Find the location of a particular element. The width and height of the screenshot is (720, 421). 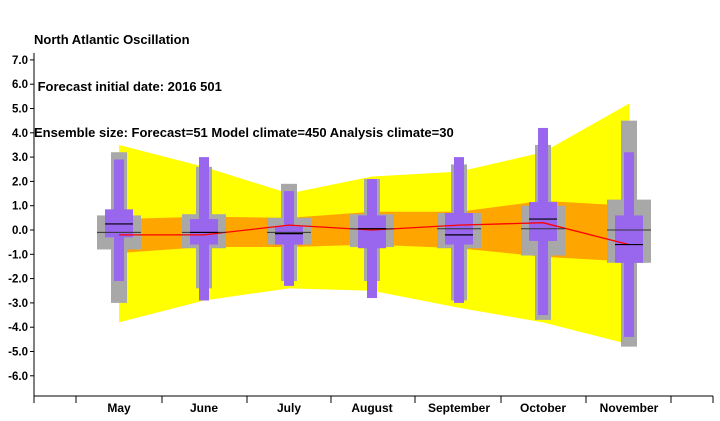

y-tick-label: -4.0 is located at coordinates (18, 328).